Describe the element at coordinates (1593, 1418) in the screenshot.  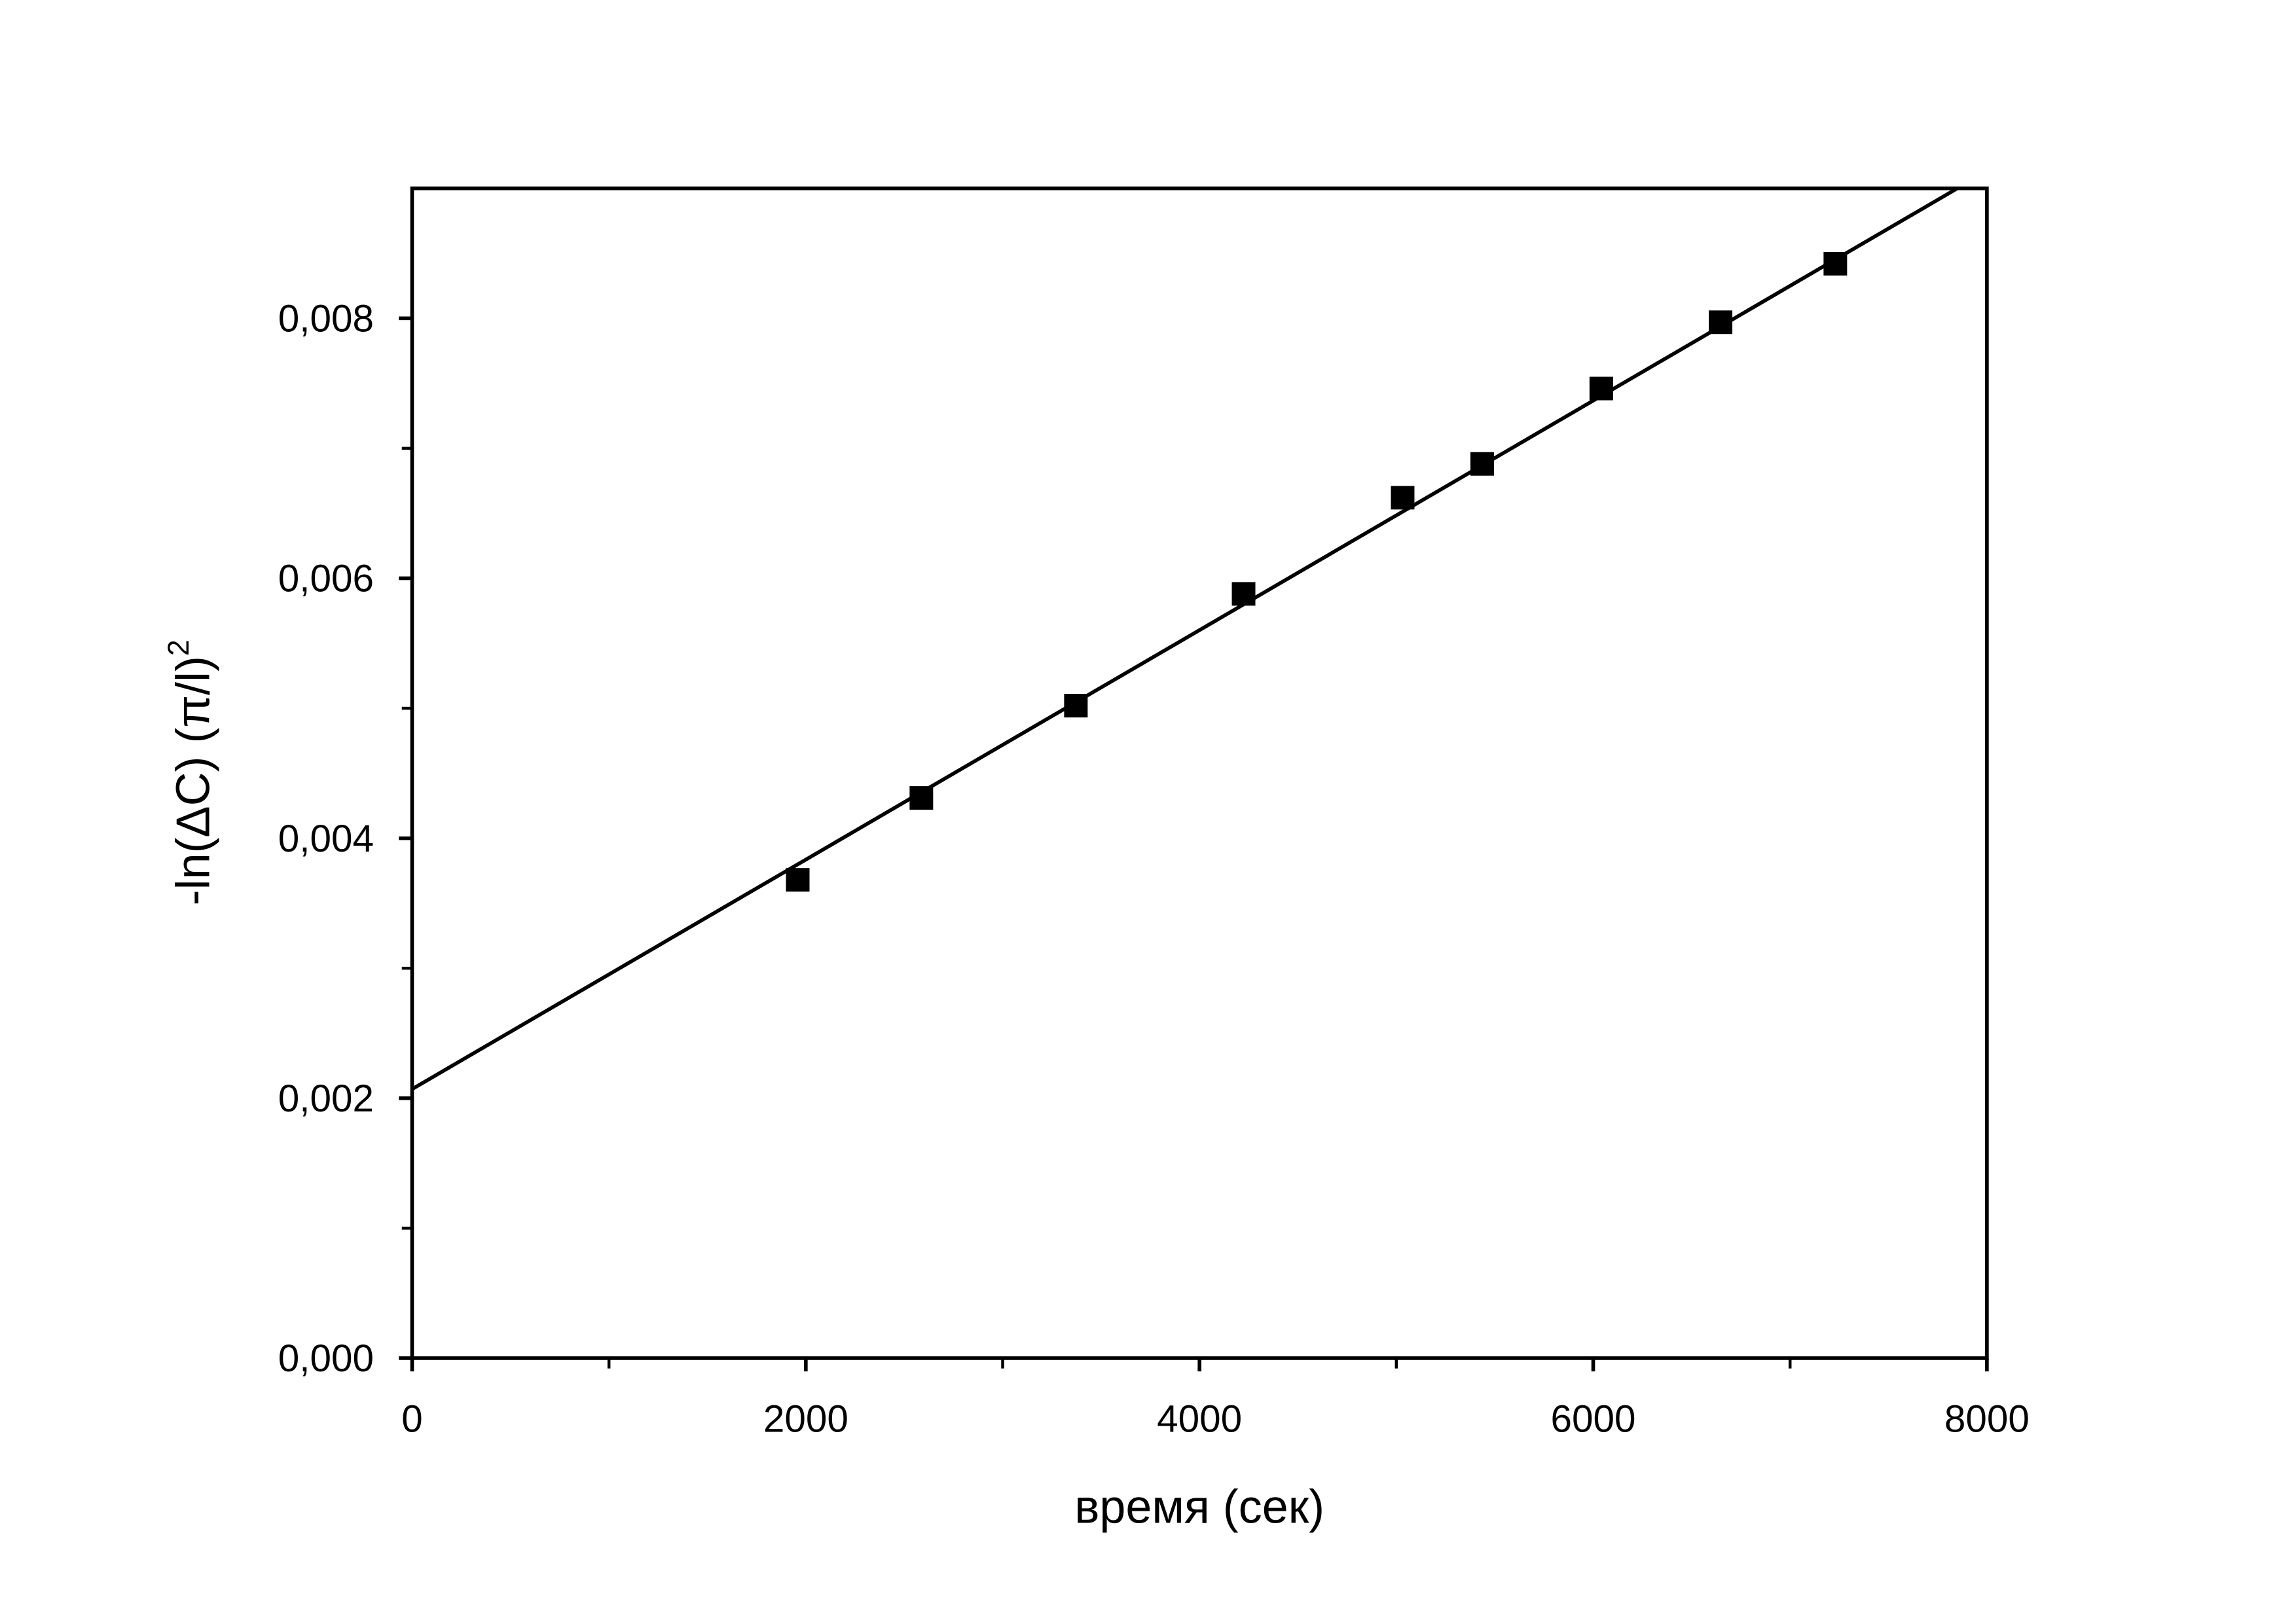
I see `x-tick-label: 6000` at that location.